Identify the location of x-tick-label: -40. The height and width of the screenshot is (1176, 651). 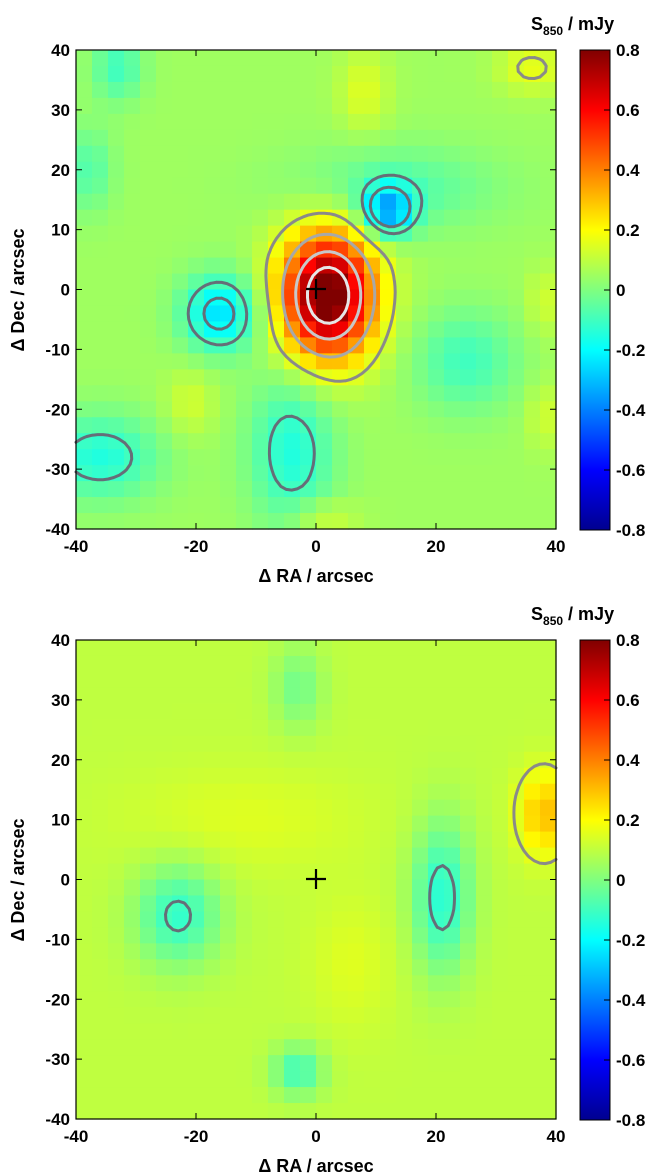
(76, 546).